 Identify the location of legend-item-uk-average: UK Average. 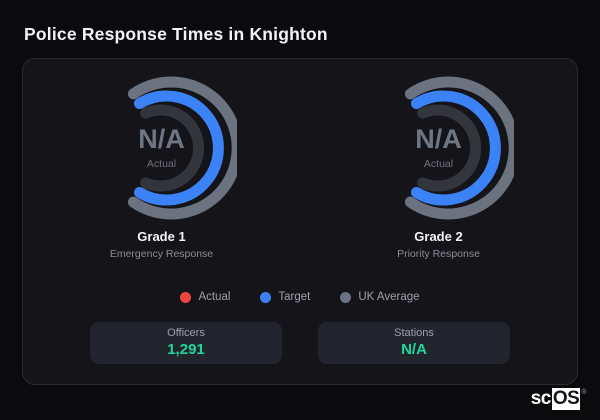
(380, 297).